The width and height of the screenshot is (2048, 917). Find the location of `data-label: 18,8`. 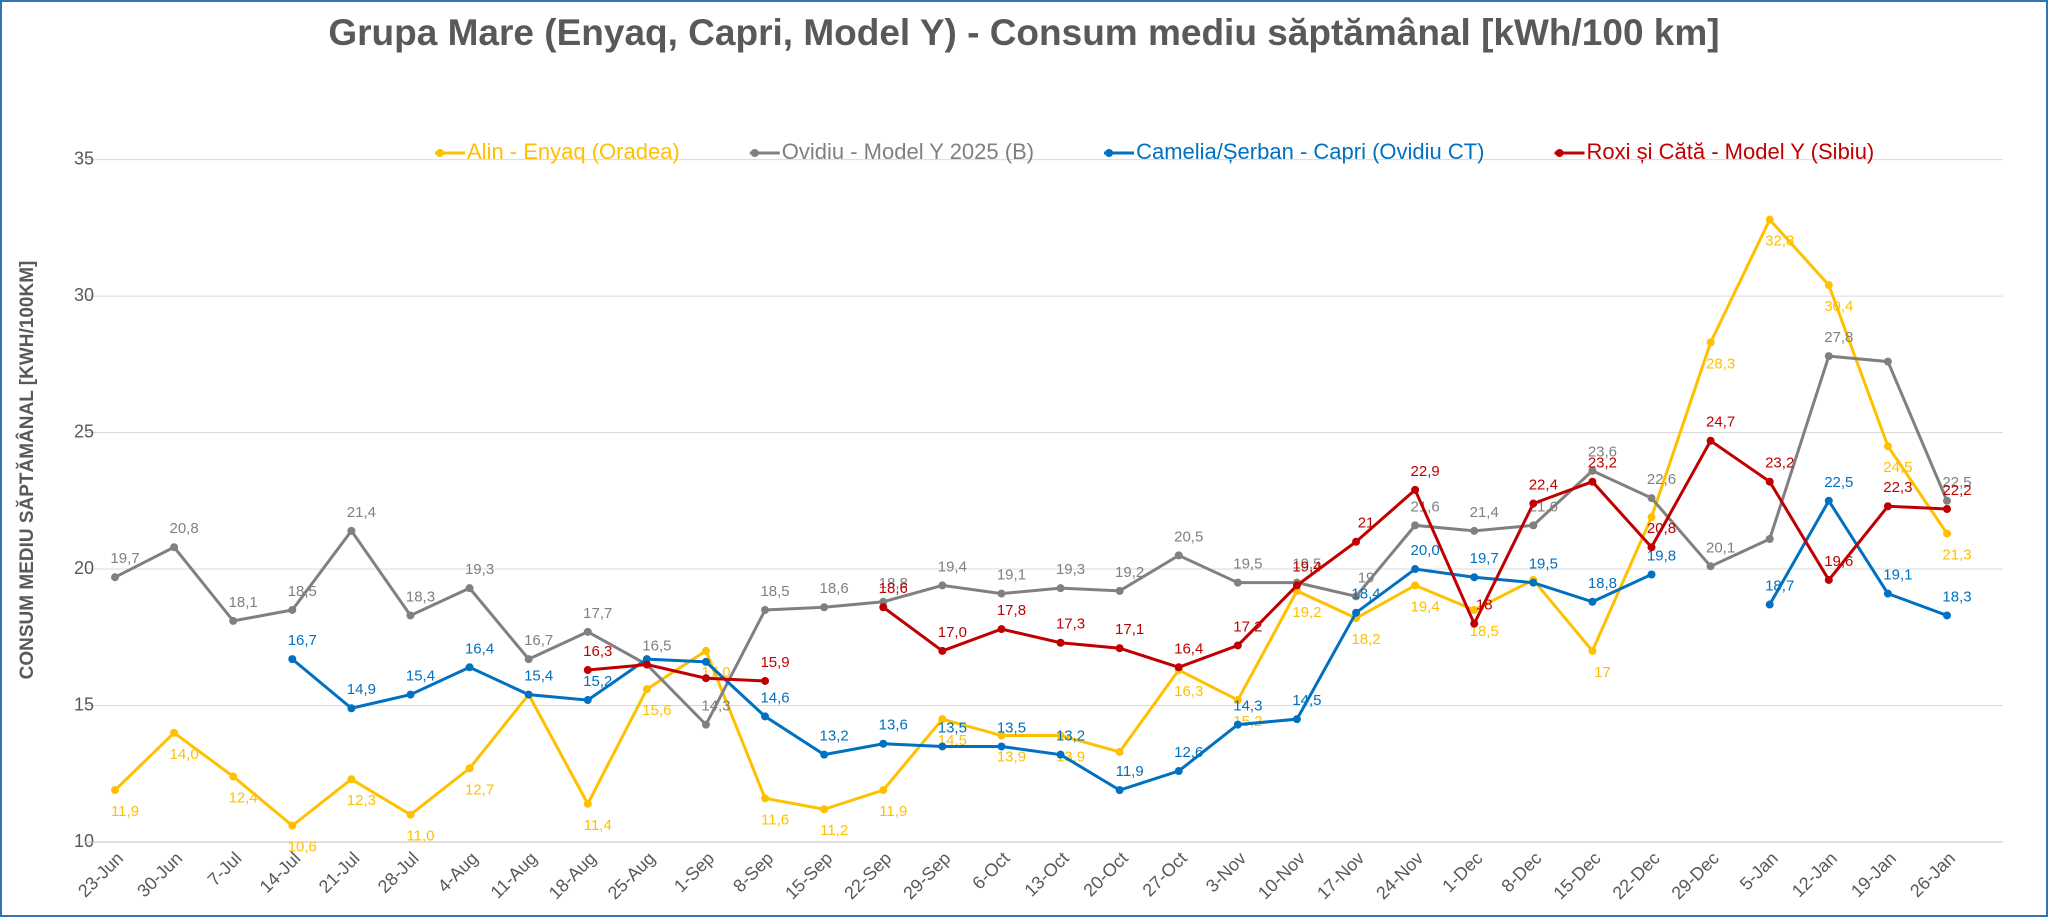

data-label: 18,8 is located at coordinates (1602, 583).